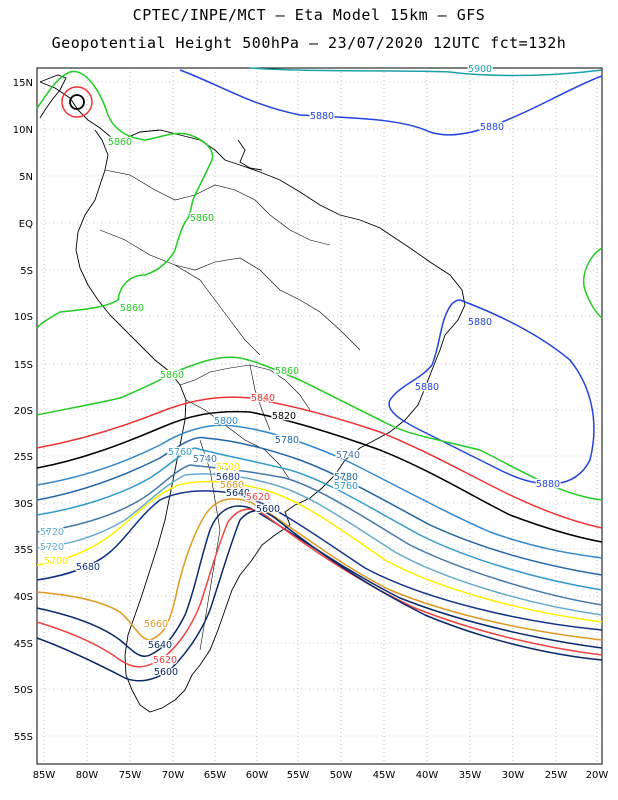 The width and height of the screenshot is (618, 800). Describe the element at coordinates (384, 775) in the screenshot. I see `lon-label: 45W` at that location.